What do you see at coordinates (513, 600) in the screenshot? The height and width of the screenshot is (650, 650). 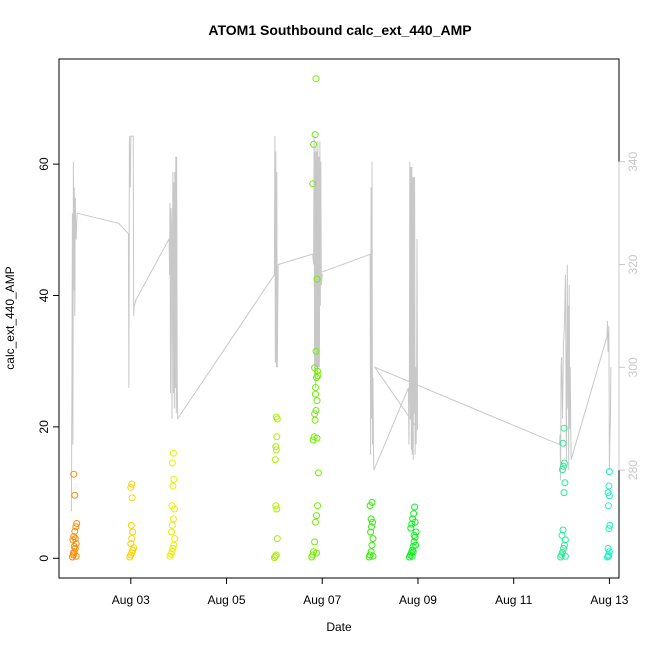 I see `x-tick-label: Aug 11` at bounding box center [513, 600].